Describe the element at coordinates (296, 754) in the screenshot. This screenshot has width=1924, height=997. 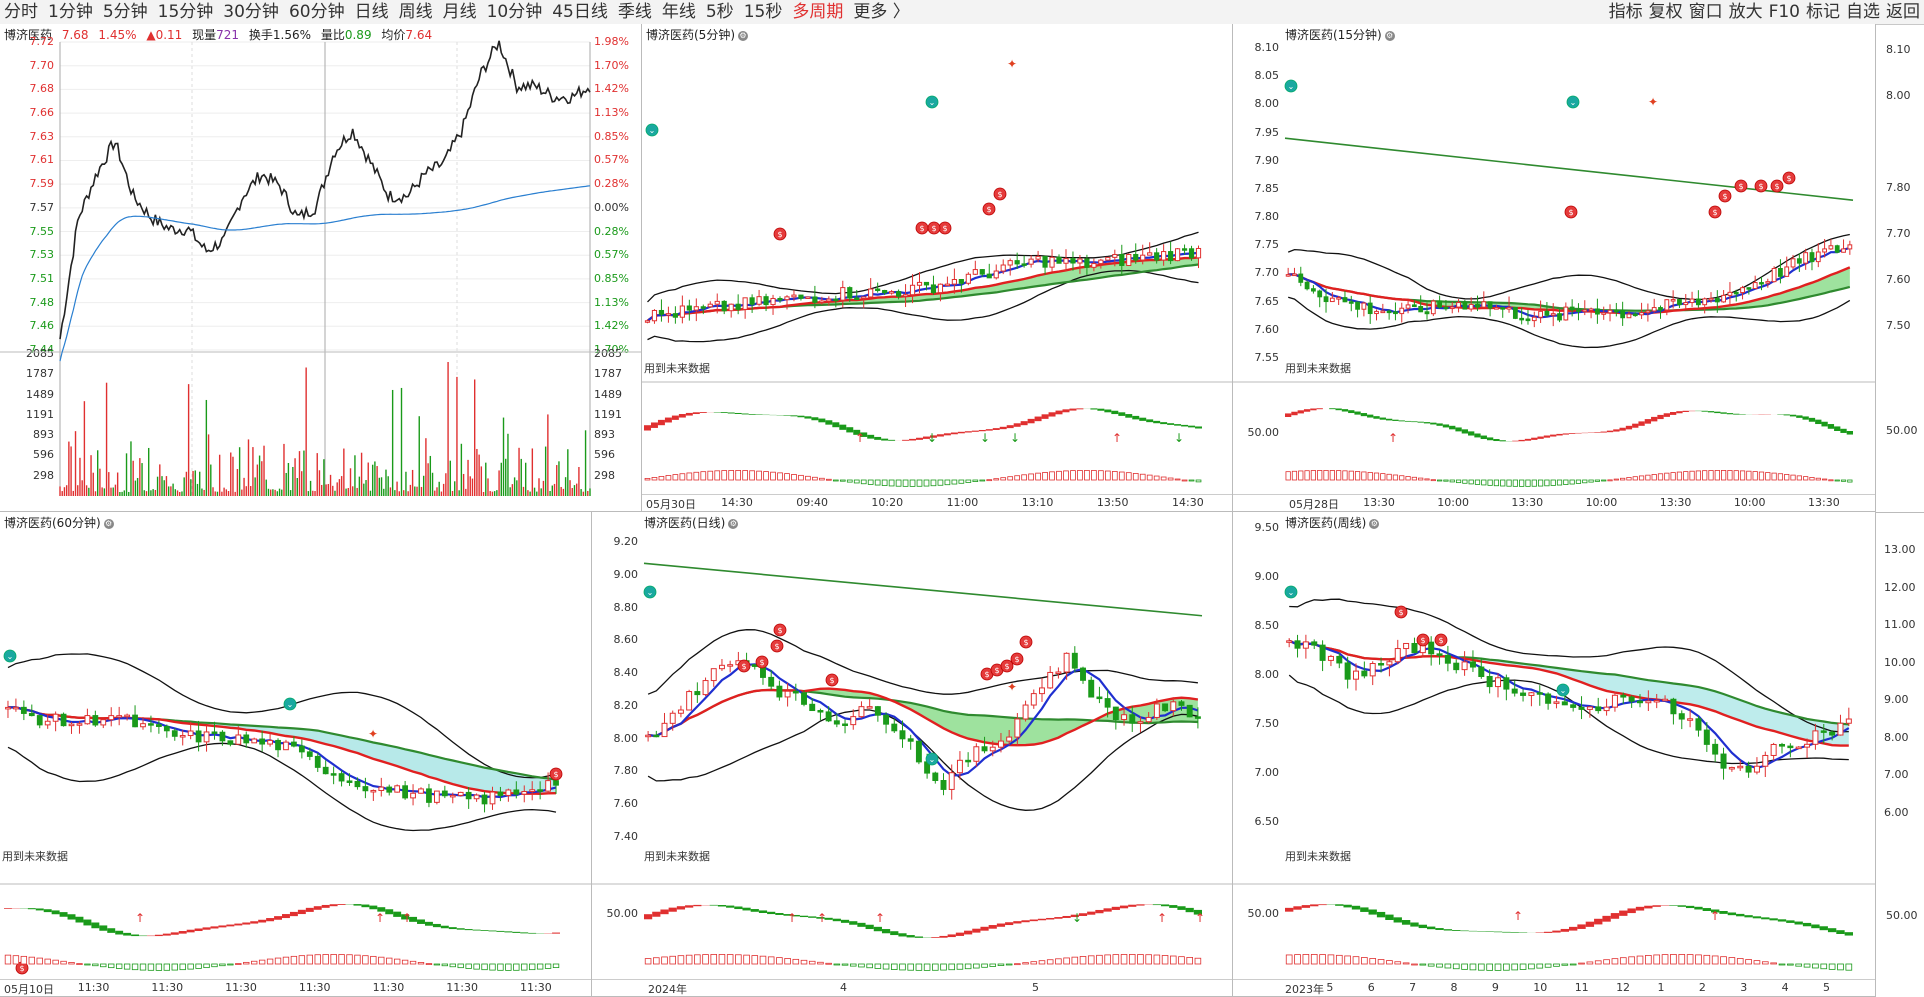
I see `kline-chart-60min: ⌄ ⌄ ✦ $ $ ↑ ↑ ↑` at that location.